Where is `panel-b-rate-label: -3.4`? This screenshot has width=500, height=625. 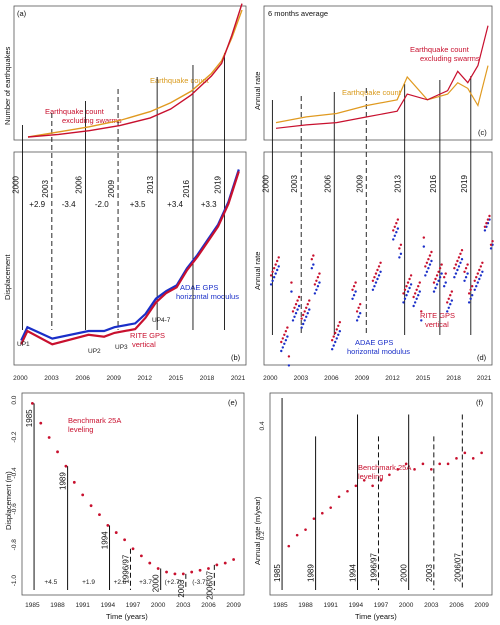
panel-b-rate-label: -3.4 is located at coordinates (69, 204).